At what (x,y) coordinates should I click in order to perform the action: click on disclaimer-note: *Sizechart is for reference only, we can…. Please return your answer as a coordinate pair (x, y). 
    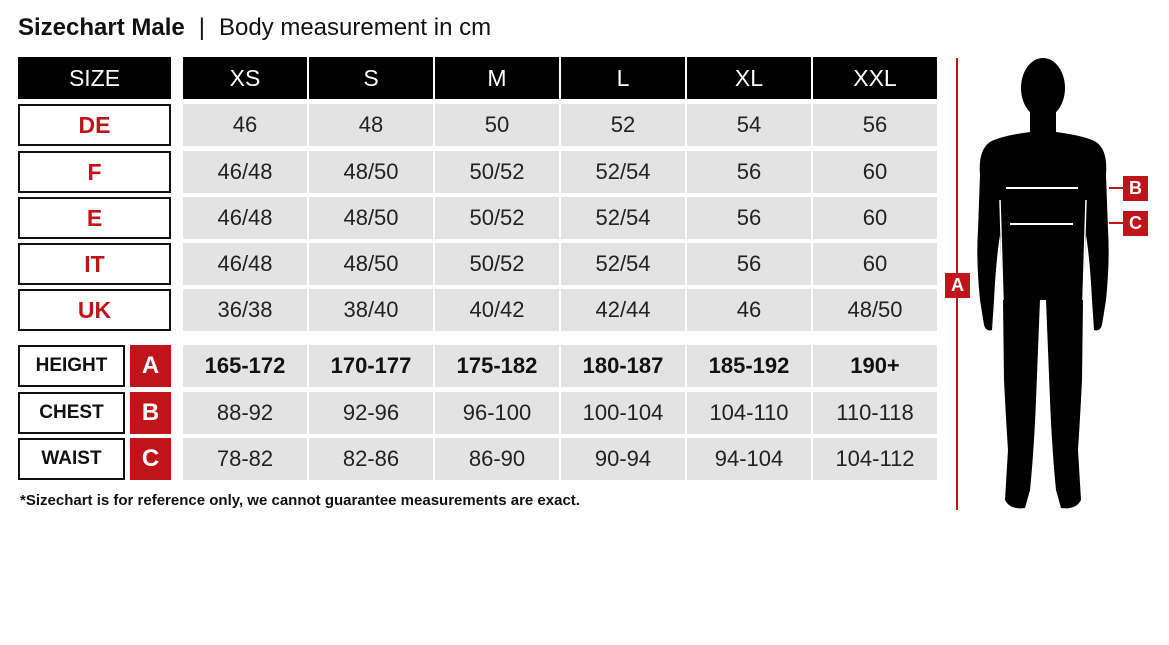
    Looking at the image, I should click on (300, 500).